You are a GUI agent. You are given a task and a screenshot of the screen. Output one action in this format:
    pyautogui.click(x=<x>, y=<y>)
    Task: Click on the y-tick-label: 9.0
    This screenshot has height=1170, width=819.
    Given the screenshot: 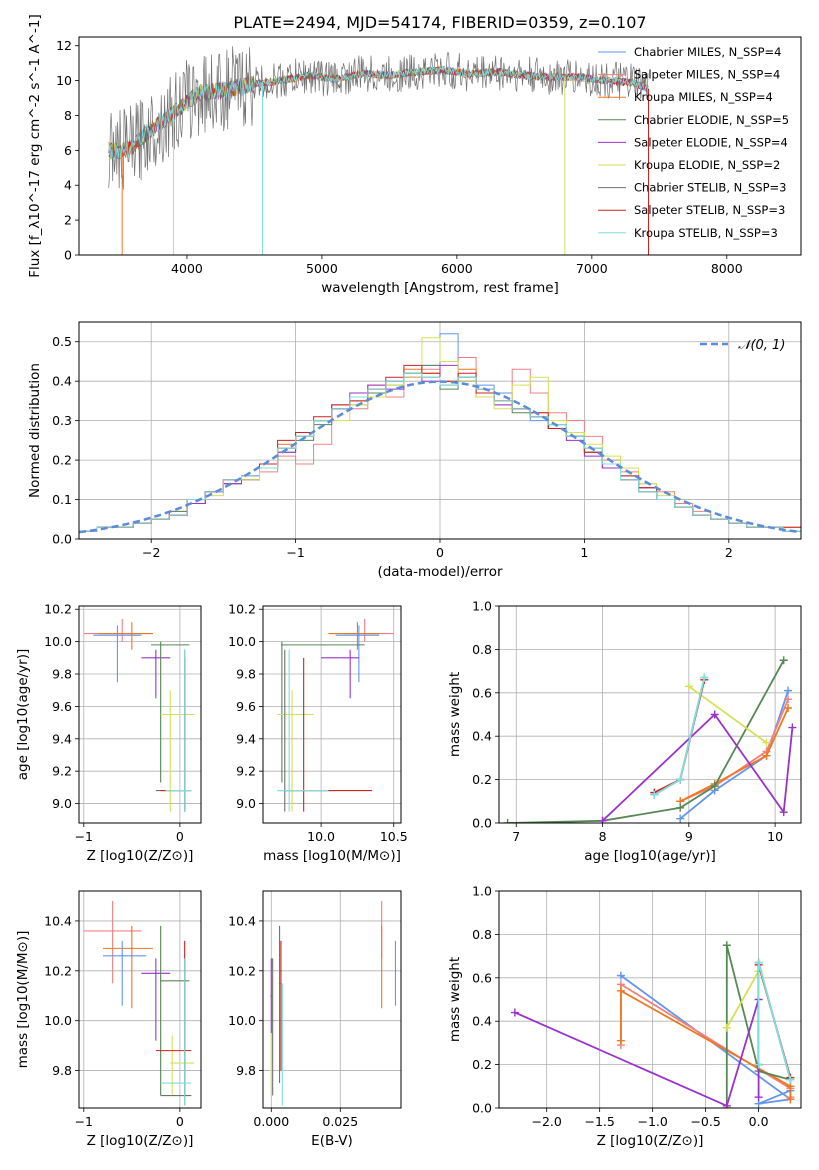 What is the action you would take?
    pyautogui.click(x=62, y=803)
    